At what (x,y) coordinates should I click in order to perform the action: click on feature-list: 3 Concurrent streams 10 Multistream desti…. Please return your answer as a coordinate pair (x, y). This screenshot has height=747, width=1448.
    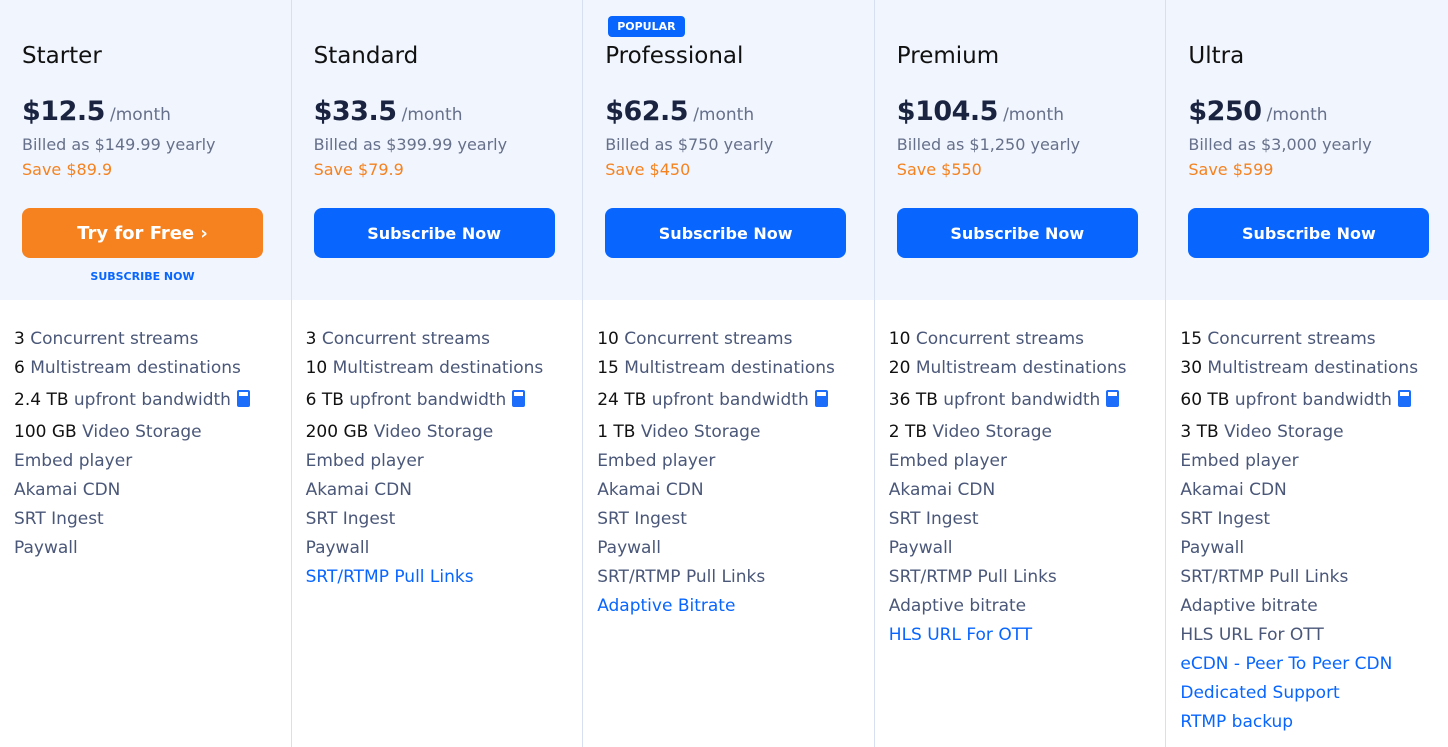
    Looking at the image, I should click on (437, 447).